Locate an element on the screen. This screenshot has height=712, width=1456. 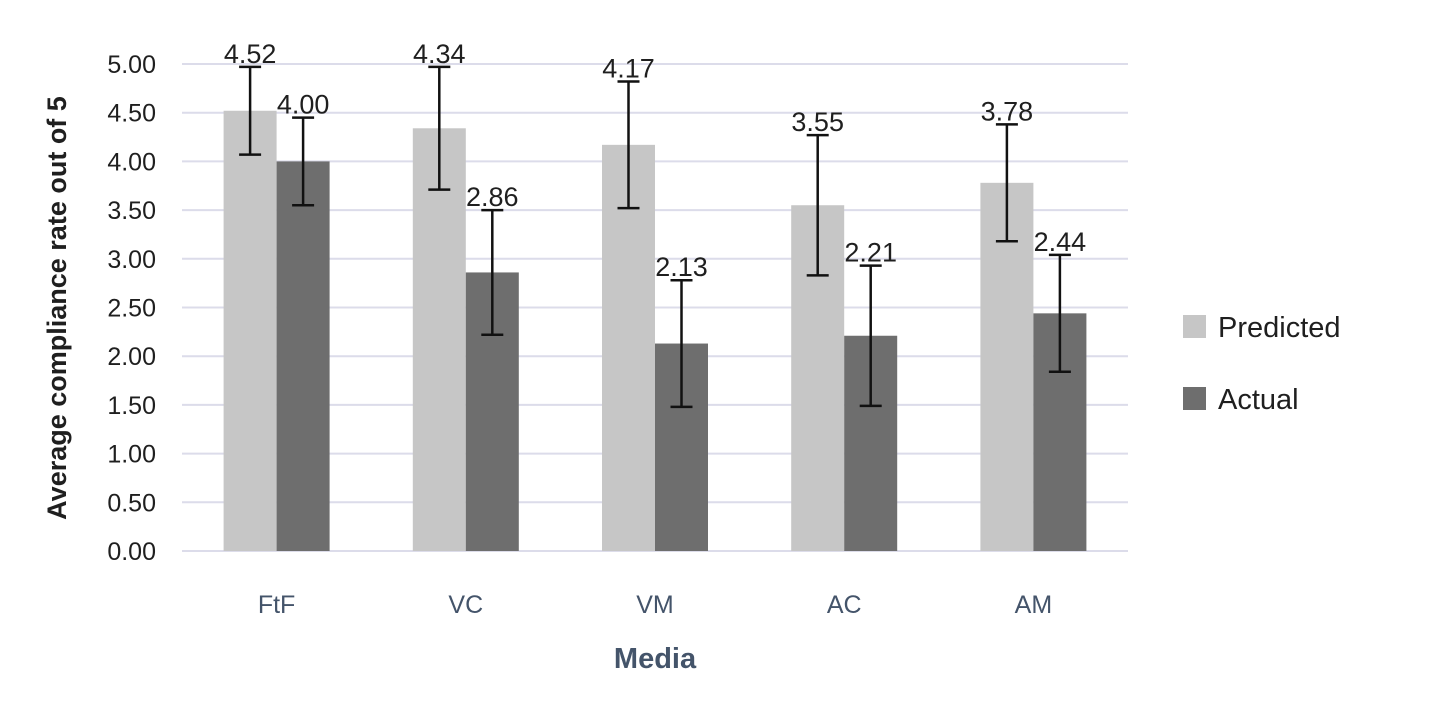
x-category-labels: FtF VC VM AC AM is located at coordinates (655, 605).